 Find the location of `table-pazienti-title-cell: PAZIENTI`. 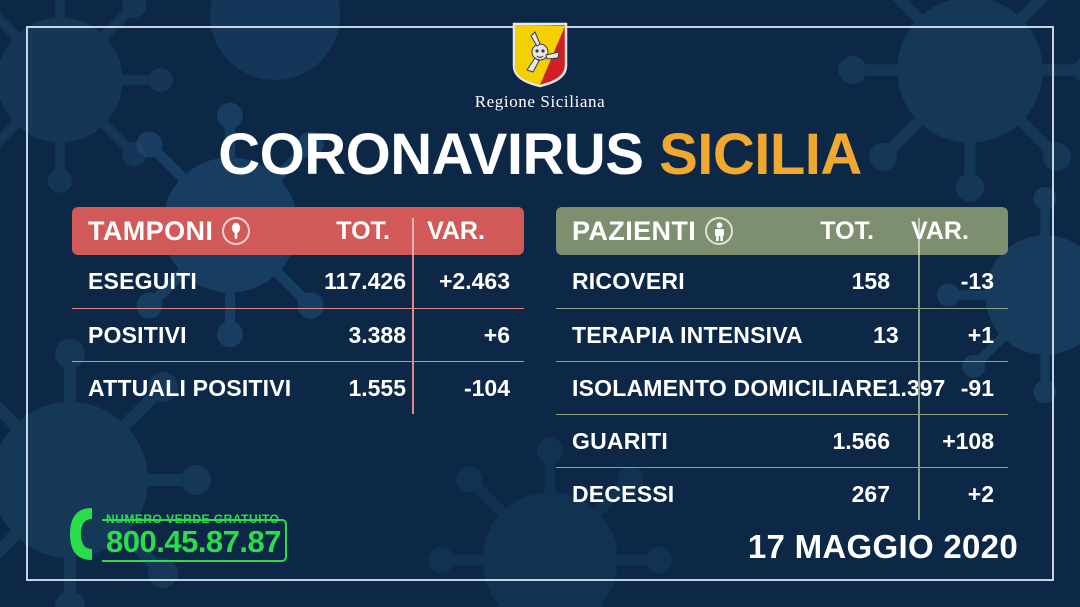

table-pazienti-title-cell: PAZIENTI is located at coordinates (670, 231).